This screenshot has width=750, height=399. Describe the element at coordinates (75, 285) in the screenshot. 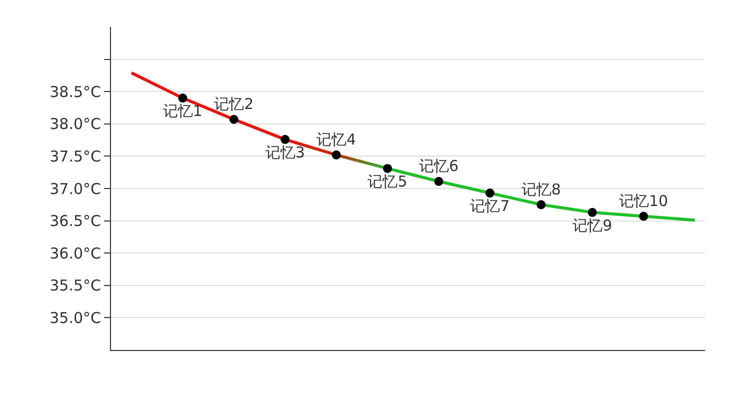

I see `y-tick-label: 35.5°C` at that location.